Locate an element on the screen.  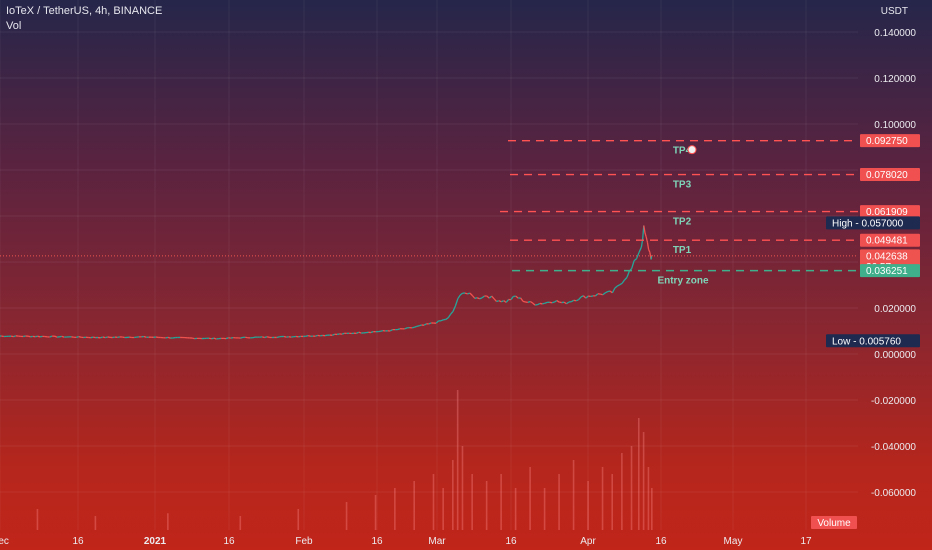
y-tick-label: 0.100000 is located at coordinates (895, 125).